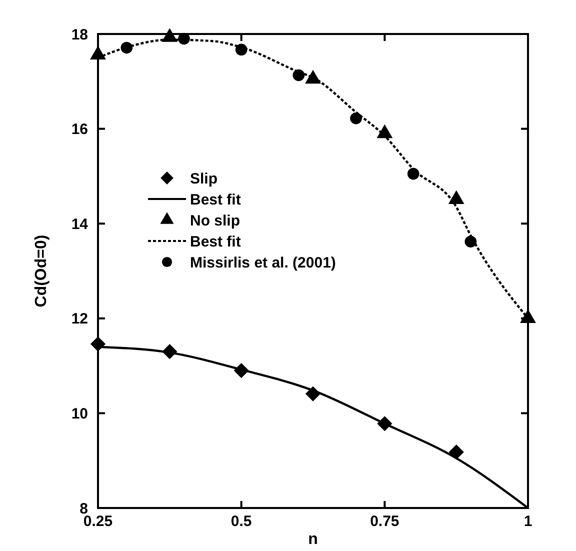 The height and width of the screenshot is (551, 576). What do you see at coordinates (79, 129) in the screenshot?
I see `y-tick-label: 16` at bounding box center [79, 129].